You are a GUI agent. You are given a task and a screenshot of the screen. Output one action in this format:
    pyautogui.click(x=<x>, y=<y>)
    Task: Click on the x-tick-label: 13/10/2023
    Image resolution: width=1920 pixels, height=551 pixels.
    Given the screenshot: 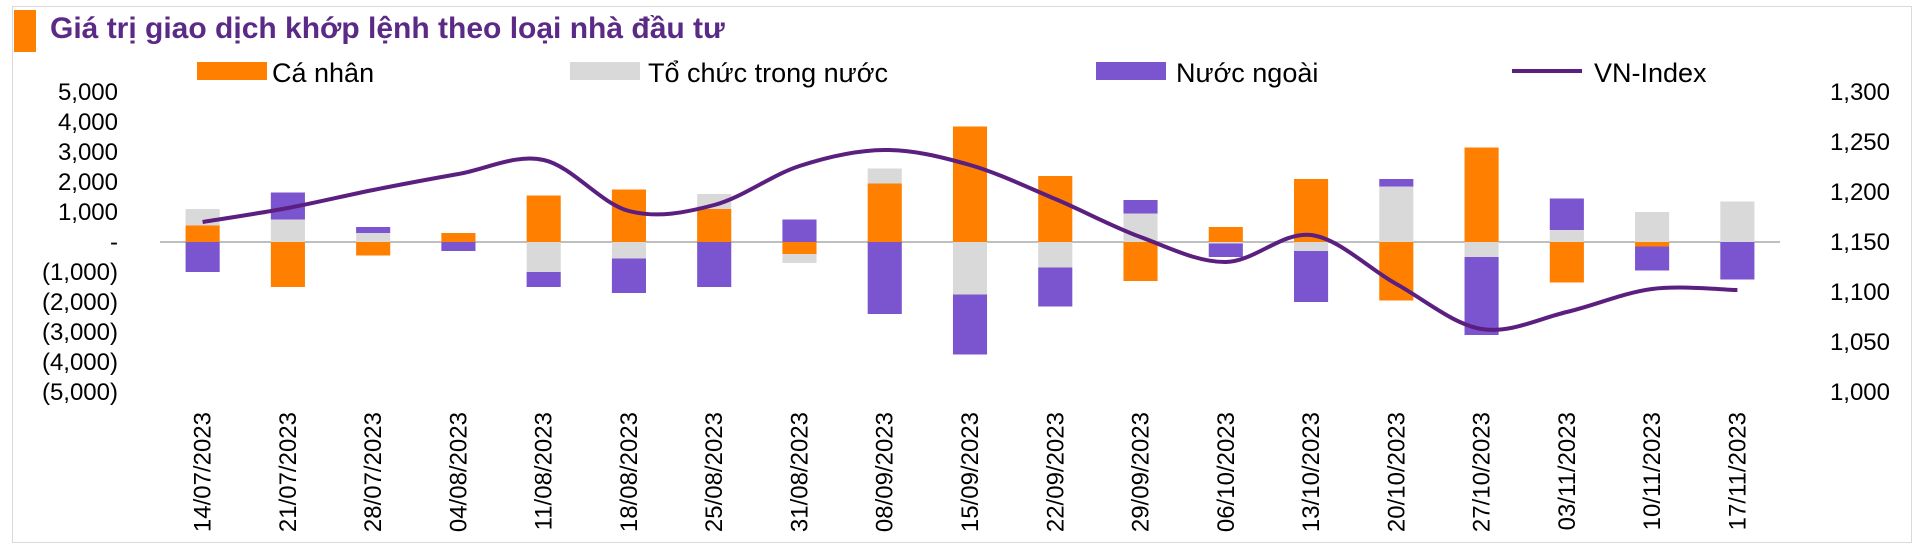 What is the action you would take?
    pyautogui.click(x=1311, y=472)
    